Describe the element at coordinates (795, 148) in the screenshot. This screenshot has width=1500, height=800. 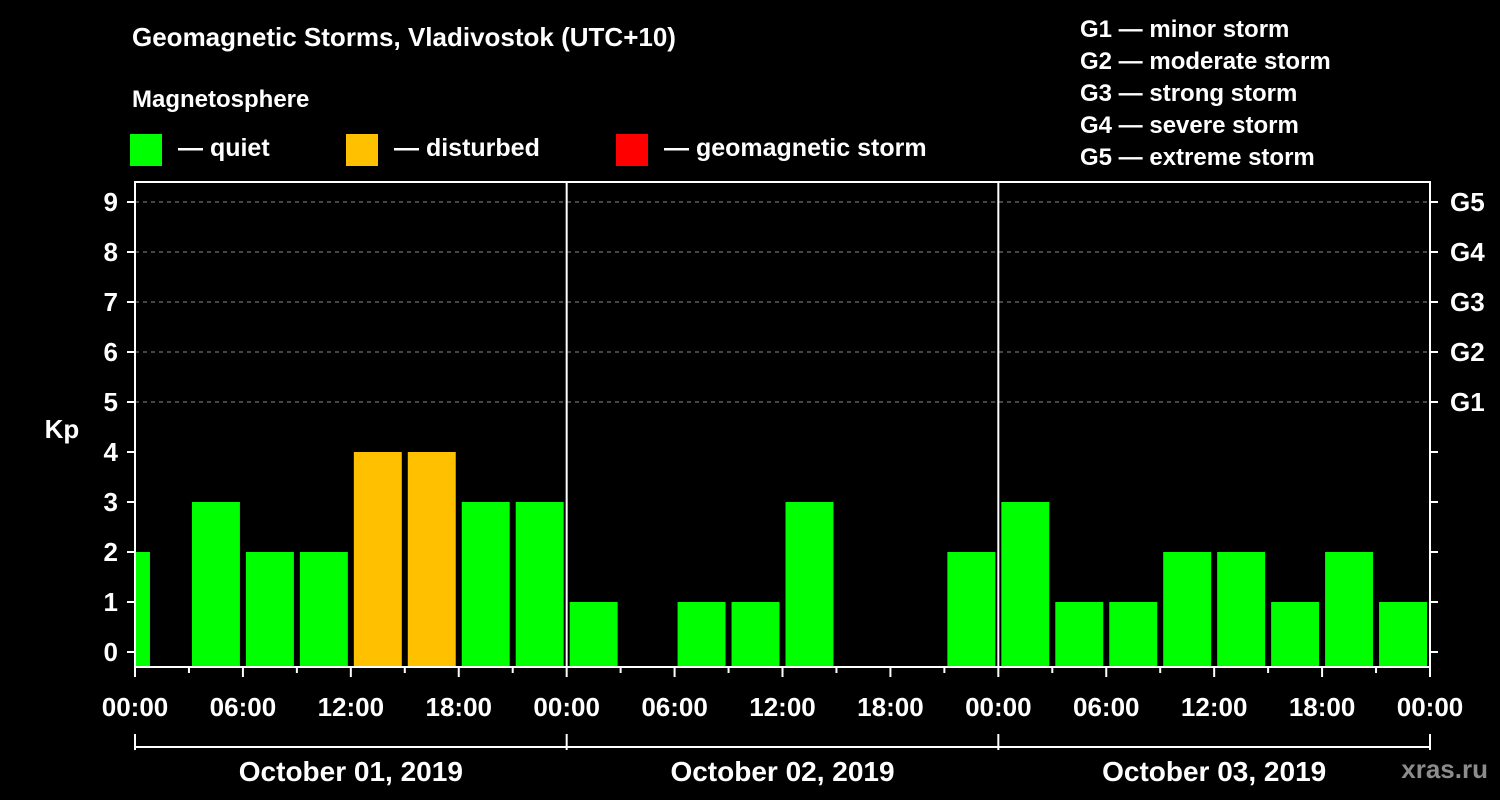
I see `legend-label-storm: — geomagnetic storm` at that location.